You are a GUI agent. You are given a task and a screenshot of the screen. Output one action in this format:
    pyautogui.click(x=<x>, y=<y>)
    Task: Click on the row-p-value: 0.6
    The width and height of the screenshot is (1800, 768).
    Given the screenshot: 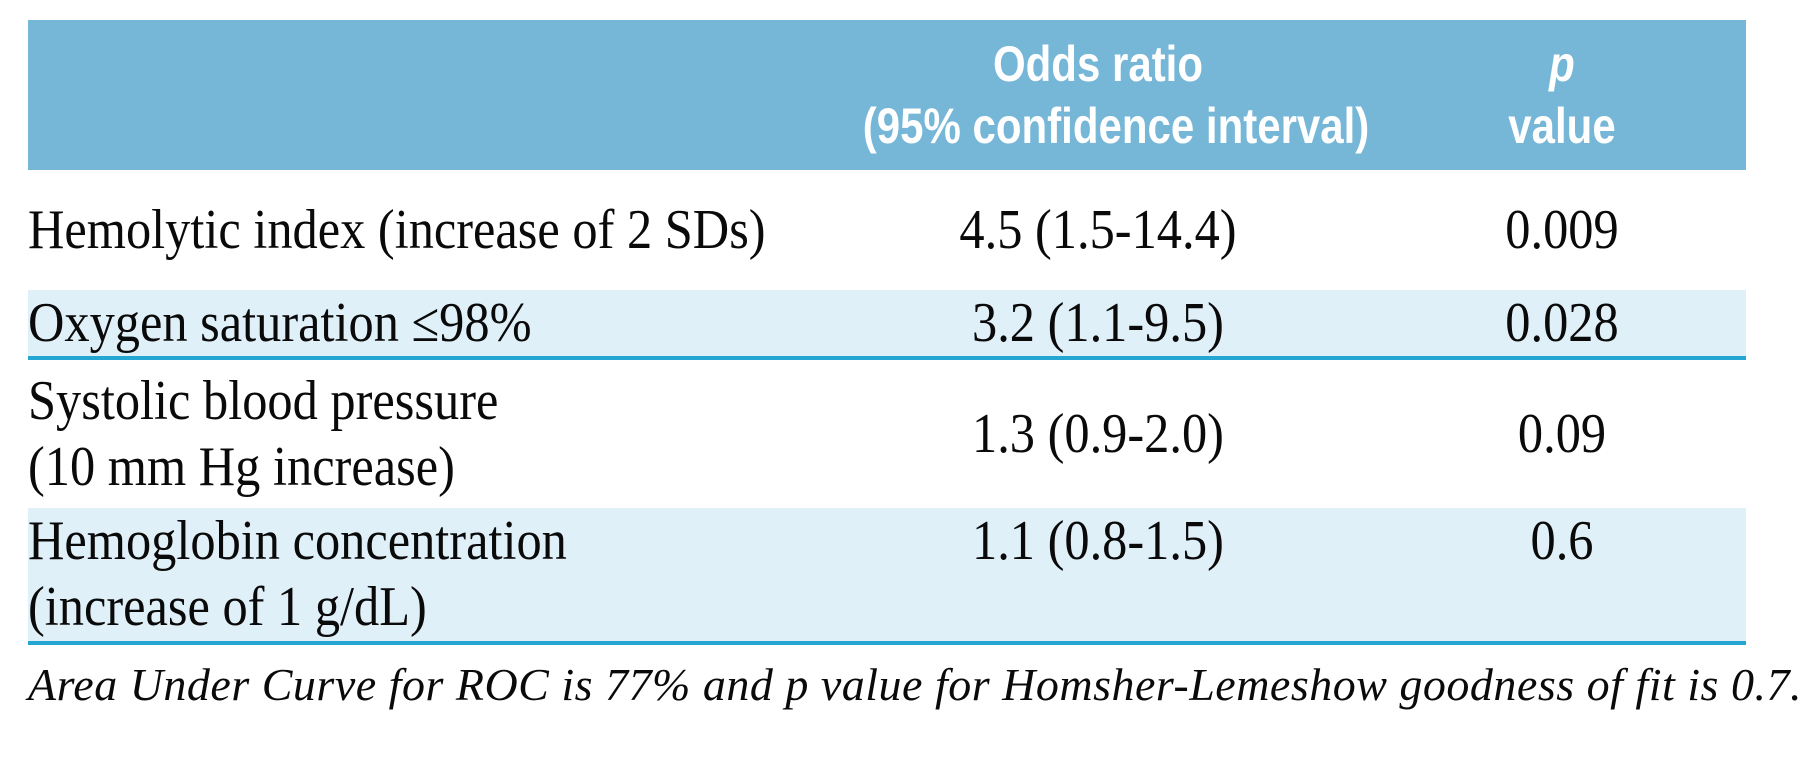 What is the action you would take?
    pyautogui.click(x=1562, y=541)
    